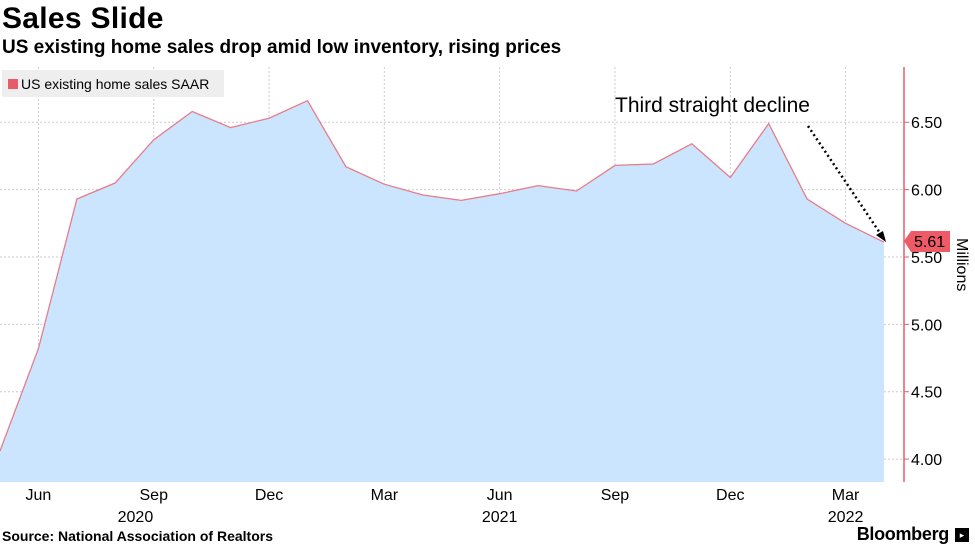  I want to click on x-year-label: 2020, so click(136, 517).